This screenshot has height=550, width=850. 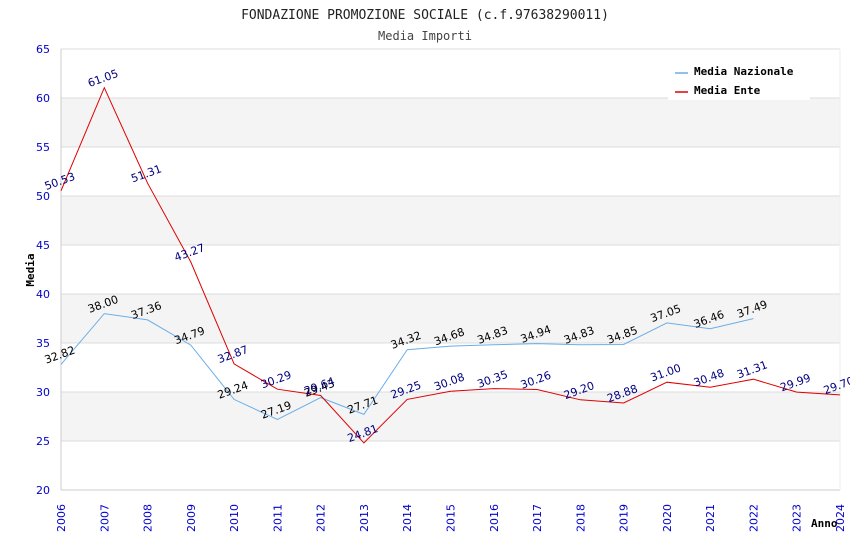 I want to click on x-tick-label: 2015, so click(x=451, y=518).